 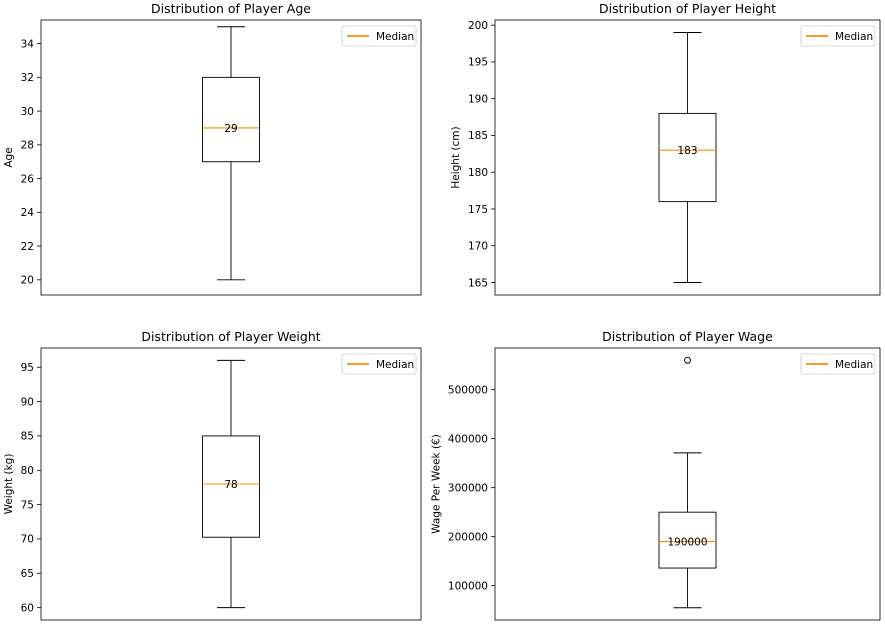 What do you see at coordinates (27, 471) in the screenshot?
I see `y-tick-label: 80` at bounding box center [27, 471].